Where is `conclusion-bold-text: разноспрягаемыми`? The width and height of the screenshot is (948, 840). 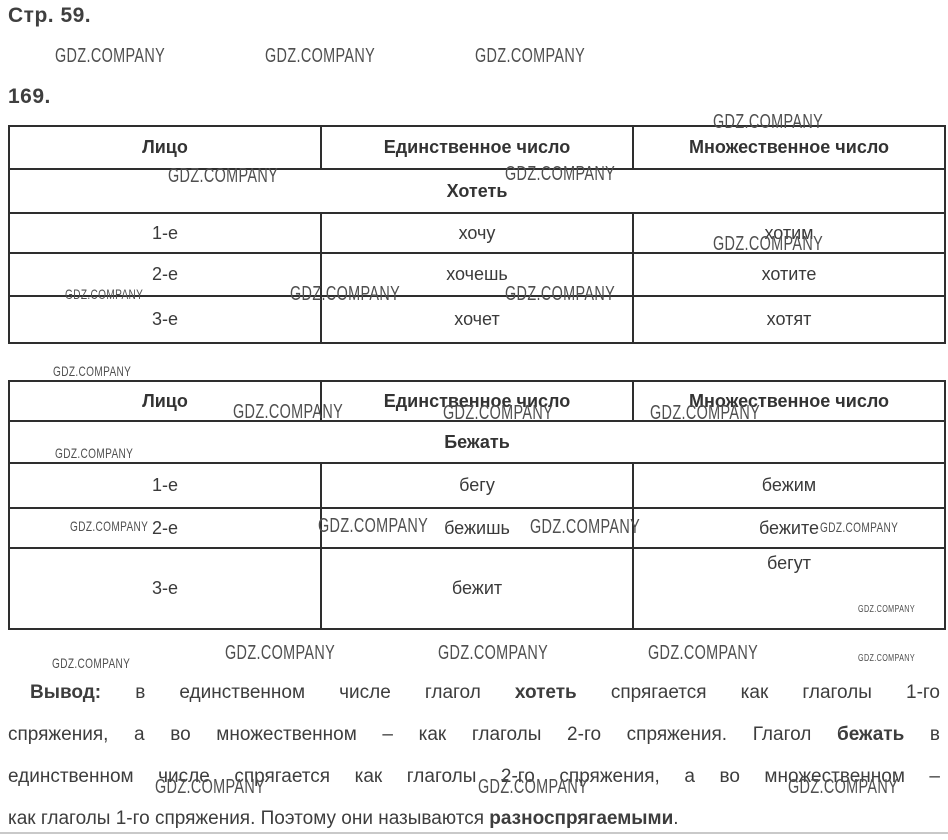
conclusion-bold-text: разноспрягаемыми is located at coordinates (581, 818).